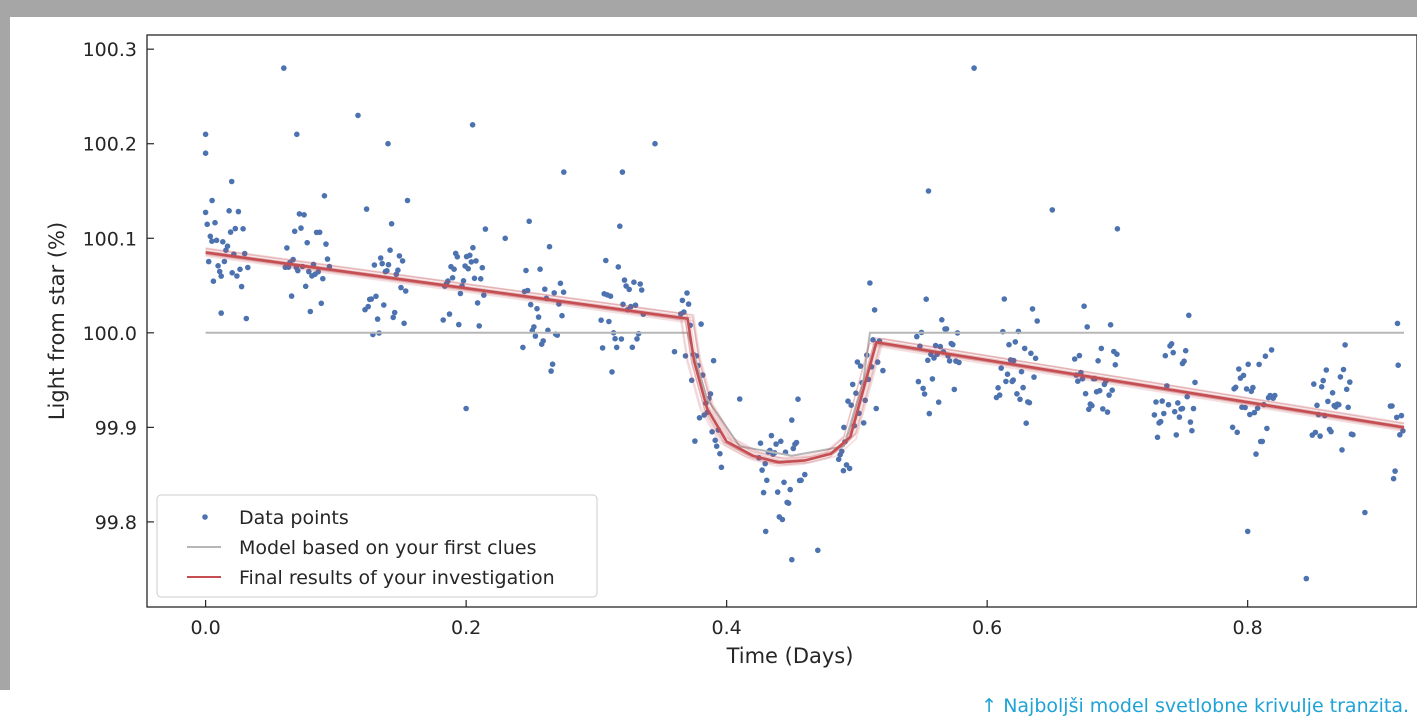  I want to click on window-left-bar, so click(5, 345).